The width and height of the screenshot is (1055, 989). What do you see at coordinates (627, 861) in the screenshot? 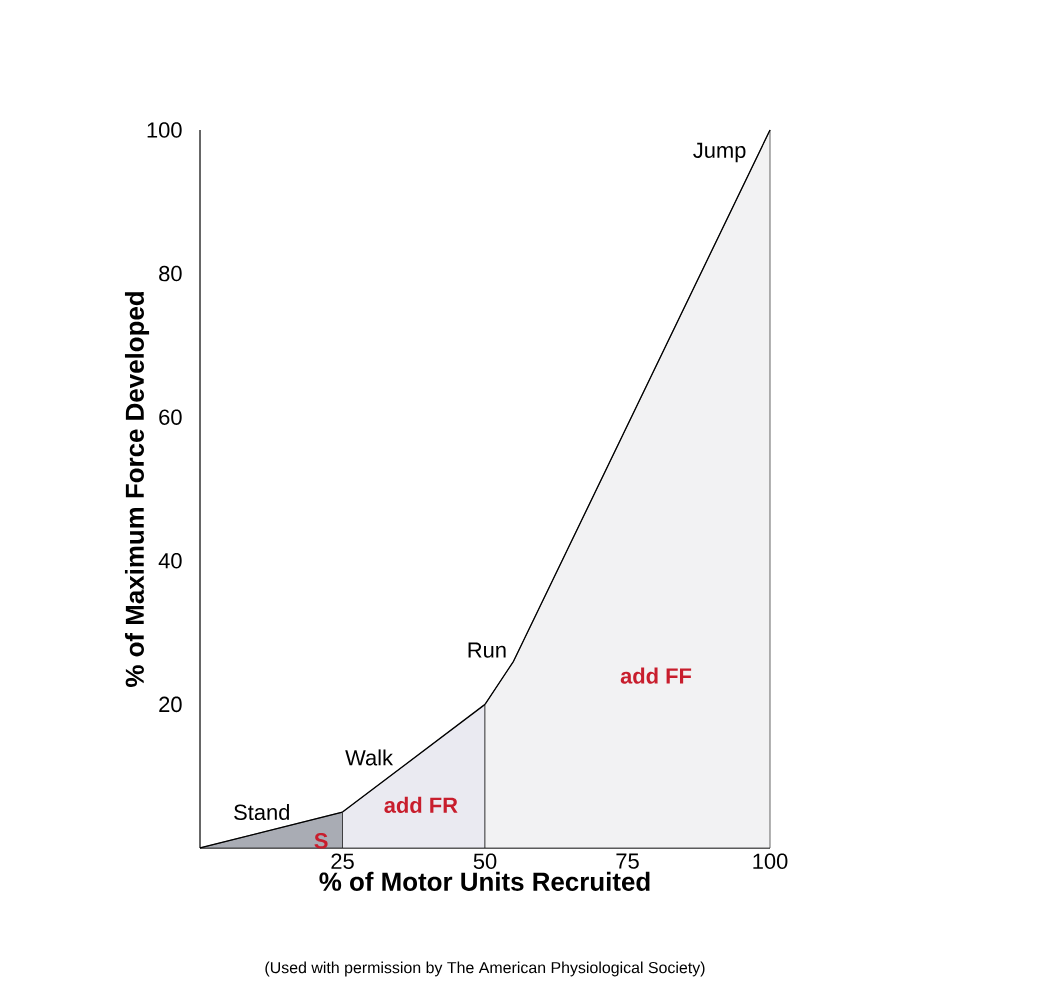
I see `x-tick-label: 75` at bounding box center [627, 861].